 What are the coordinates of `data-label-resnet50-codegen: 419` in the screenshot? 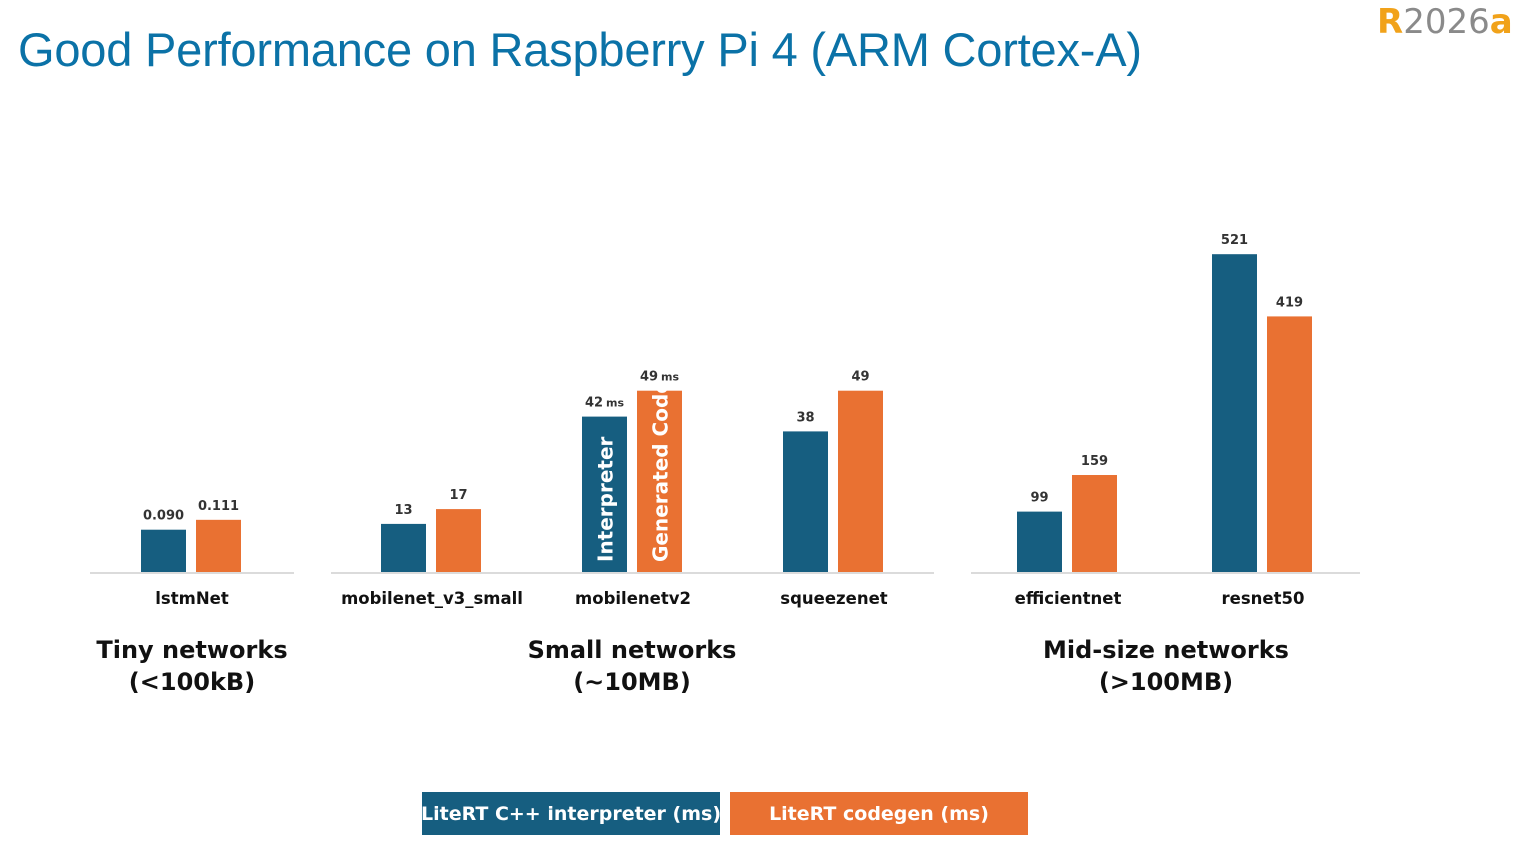 It's located at (1289, 302).